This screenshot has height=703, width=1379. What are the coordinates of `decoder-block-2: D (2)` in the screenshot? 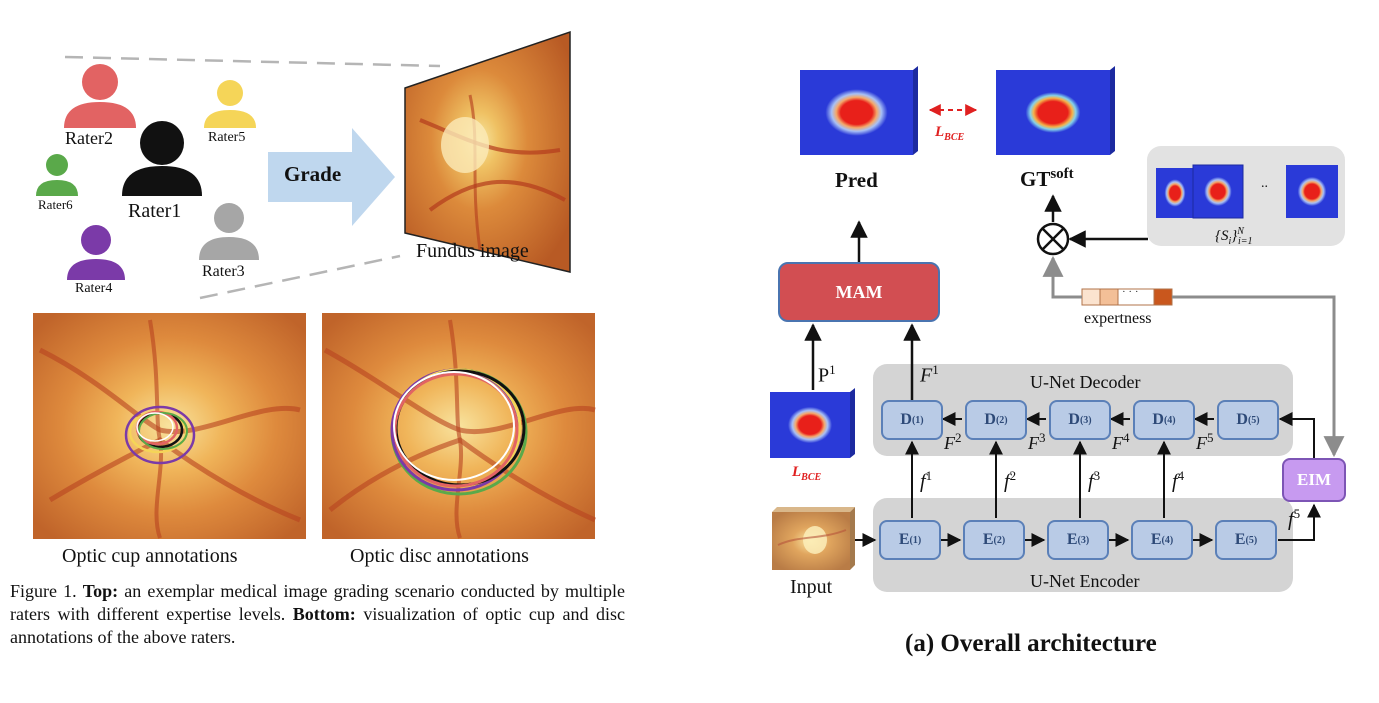 It's located at (996, 420).